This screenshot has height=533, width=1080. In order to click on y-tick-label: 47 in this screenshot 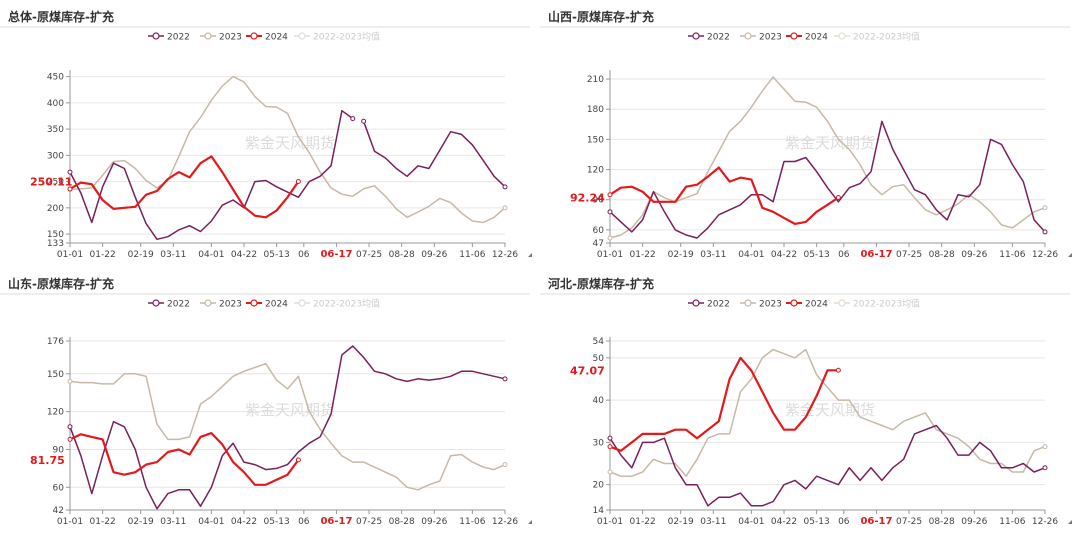, I will do `click(598, 244)`.